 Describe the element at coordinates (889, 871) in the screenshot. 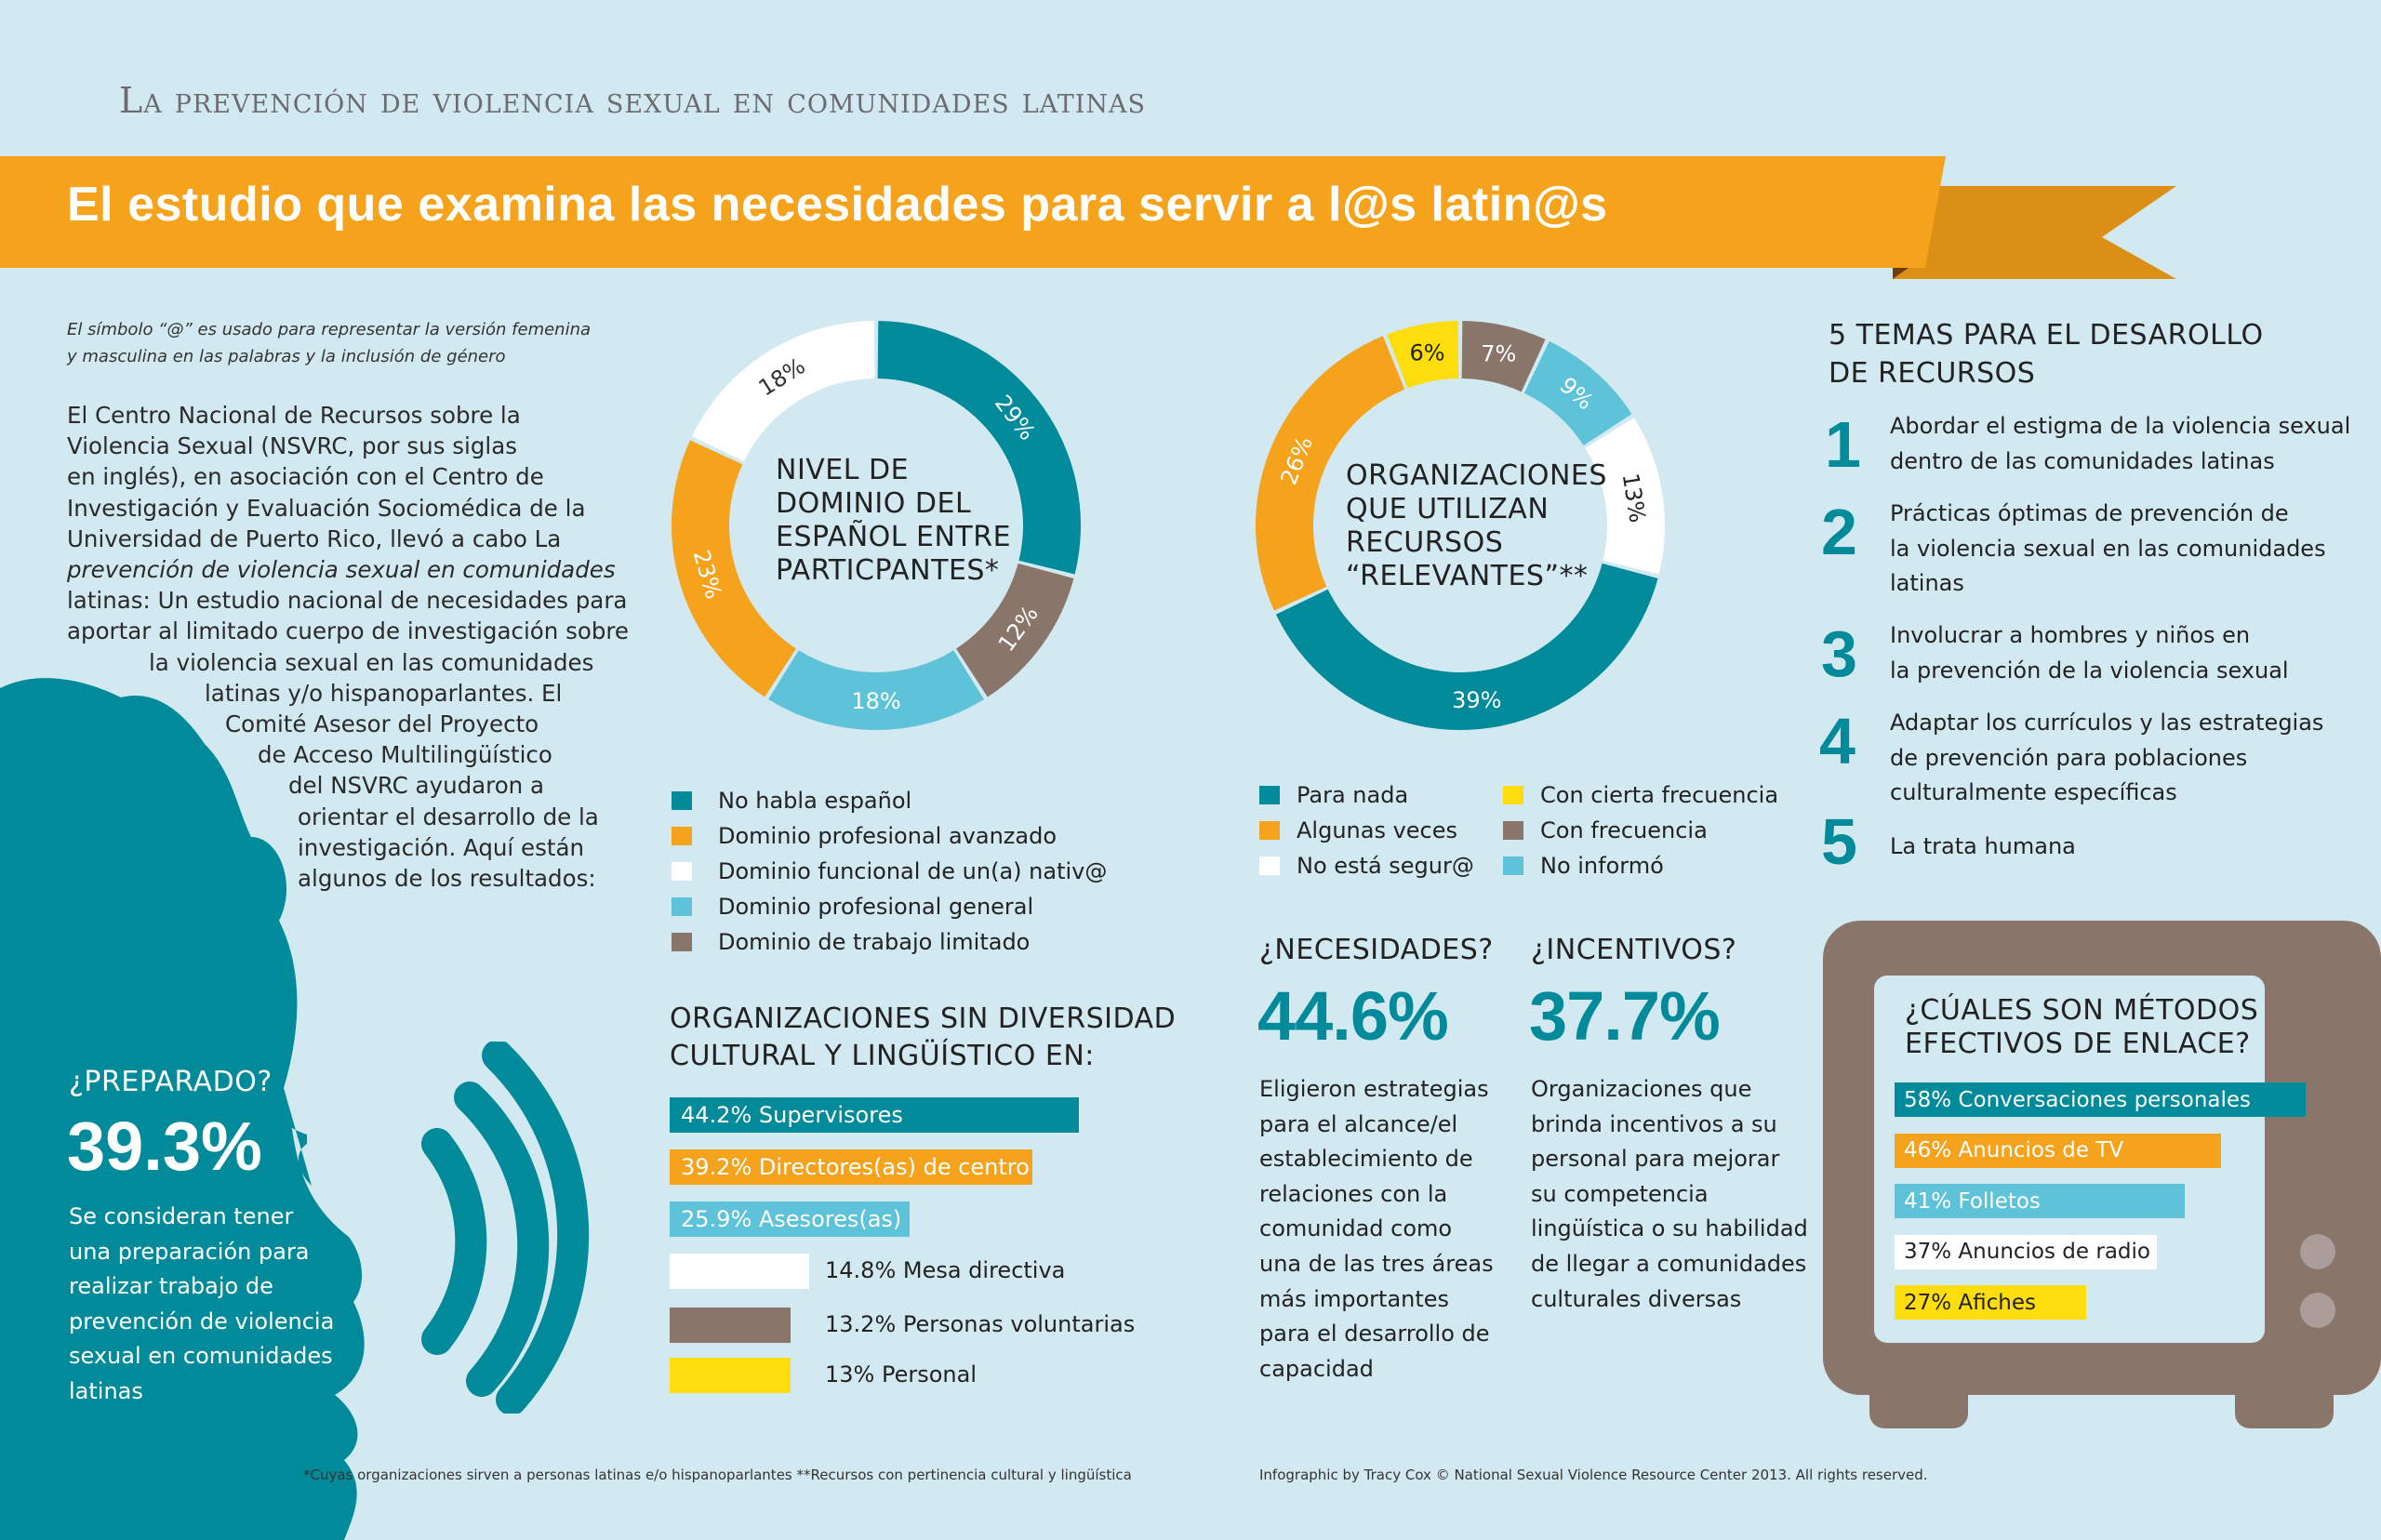

I see `legend-item: Dominio funcional de un(a) nativ@` at that location.